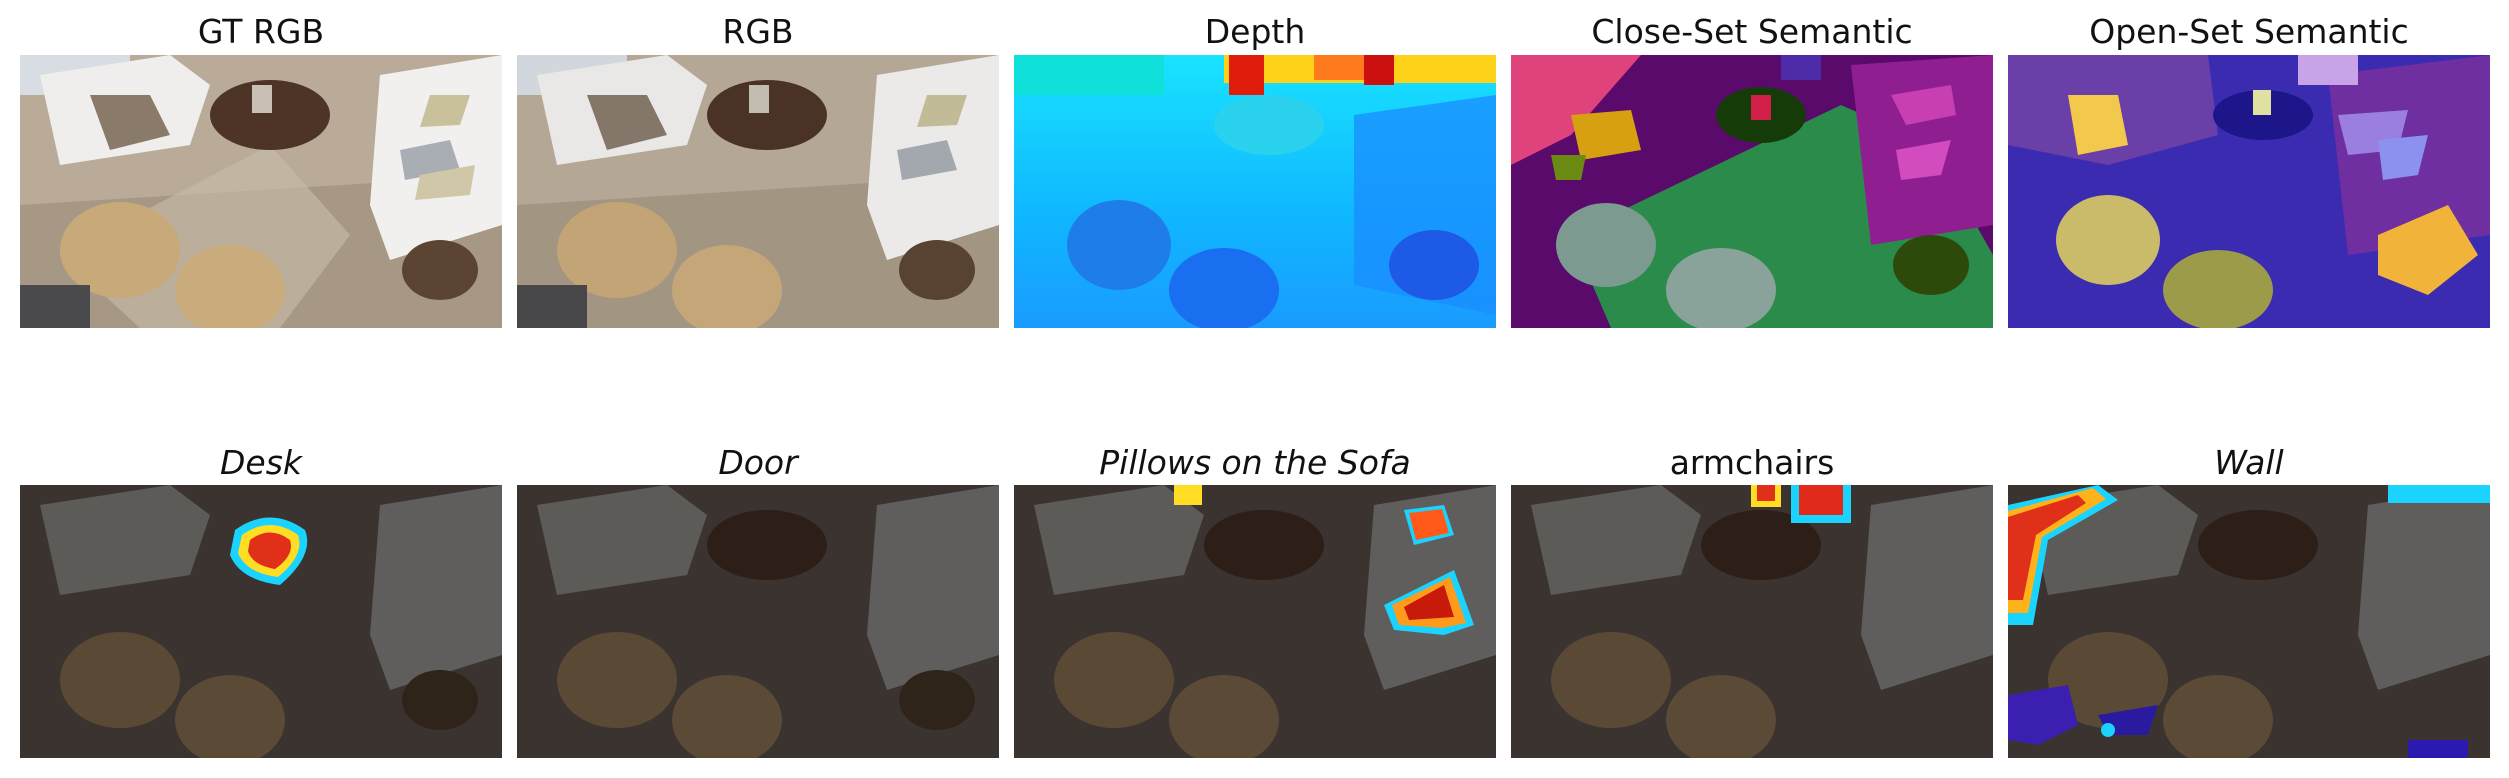 The height and width of the screenshot is (778, 2509). I want to click on title-rgb: RGB, so click(758, 31).